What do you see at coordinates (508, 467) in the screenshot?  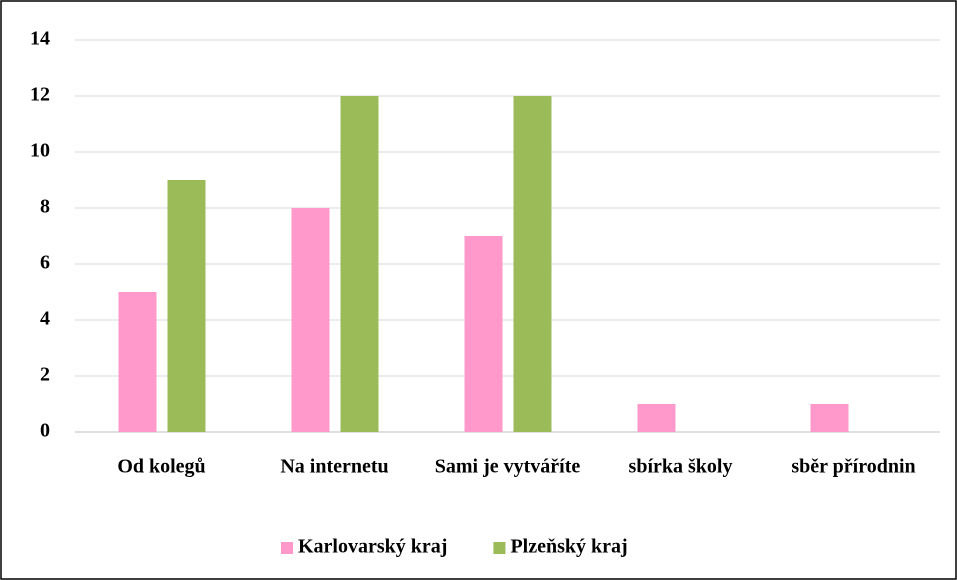 I see `x-tick-label: Sami je vytváříte` at bounding box center [508, 467].